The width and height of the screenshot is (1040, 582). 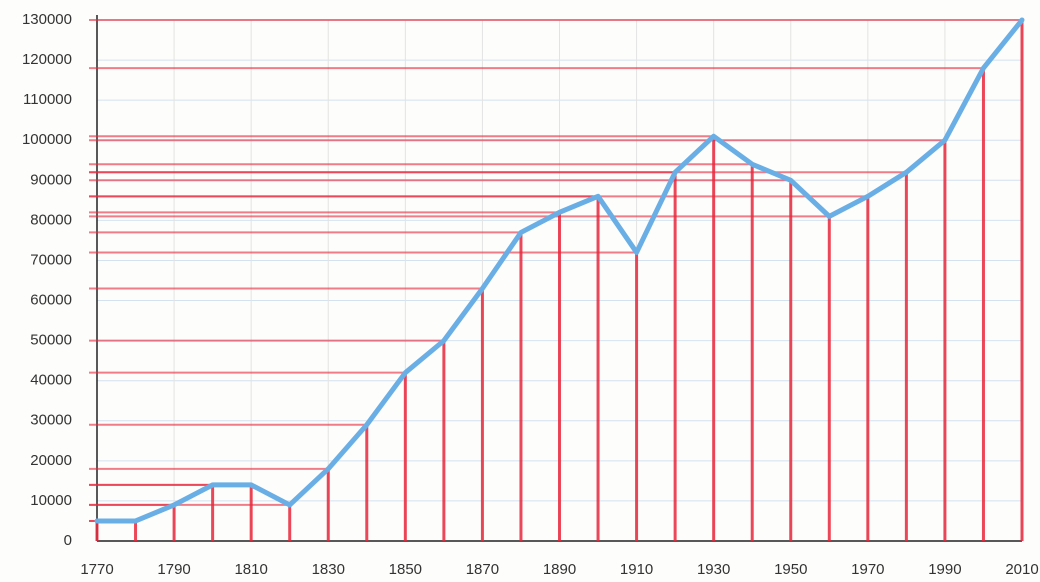 I want to click on y-tick-label: 130000, so click(x=47, y=19).